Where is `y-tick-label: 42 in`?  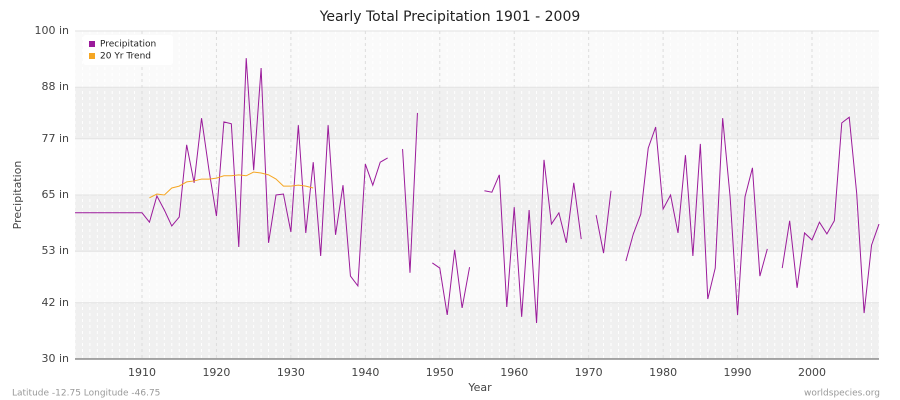
y-tick-label: 42 in is located at coordinates (55, 302).